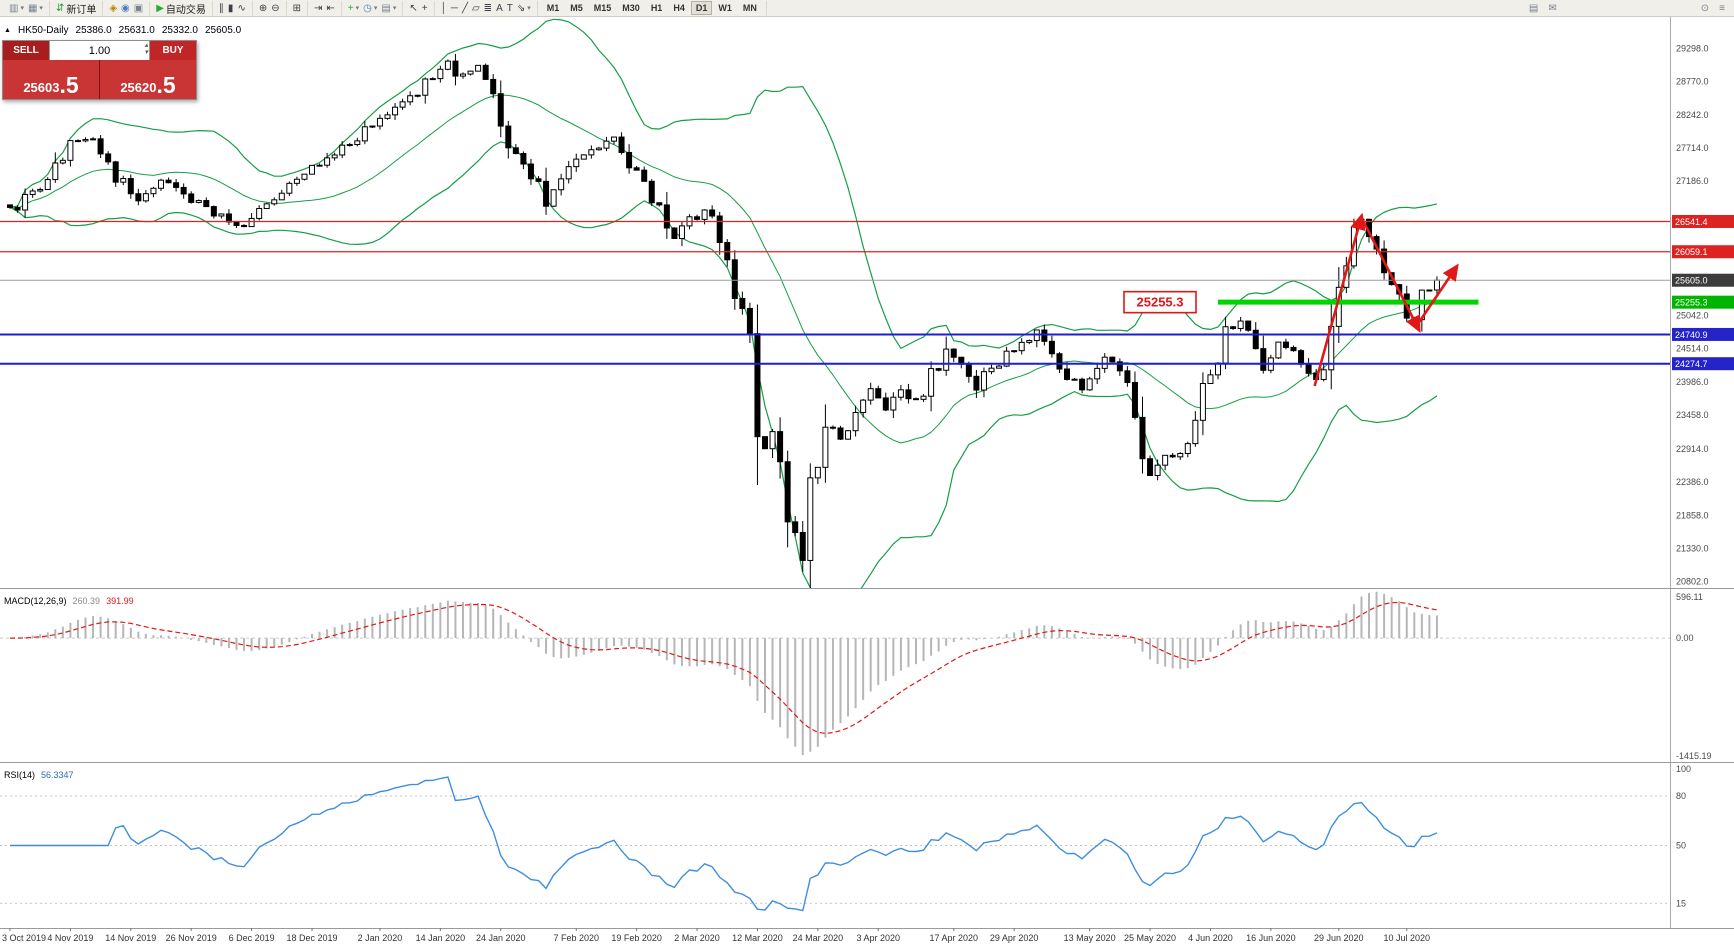 The height and width of the screenshot is (946, 1734). I want to click on toolbar-group: ⊞, so click(297, 8).